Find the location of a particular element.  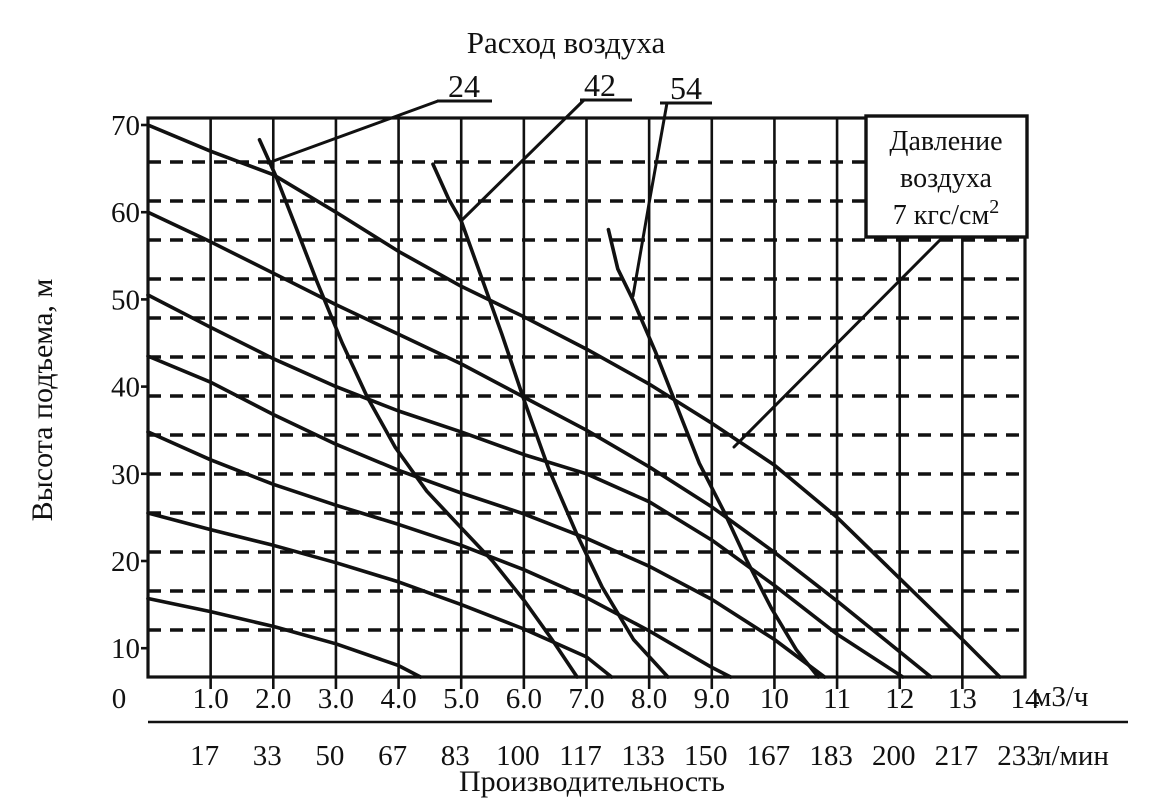

x-tick-label-lmin: 167 is located at coordinates (769, 756).